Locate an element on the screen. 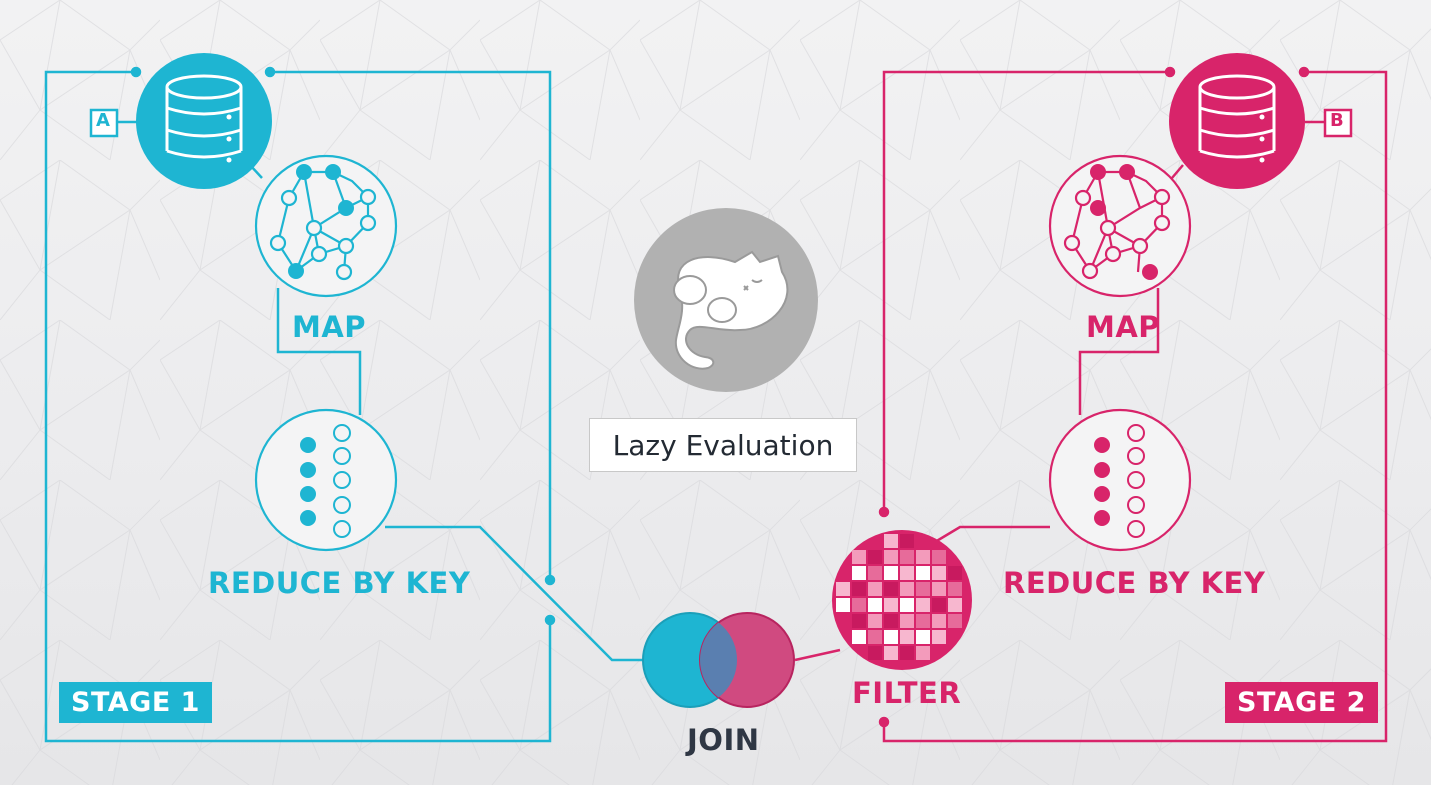  map-label-stage1: MAP is located at coordinates (329, 327).